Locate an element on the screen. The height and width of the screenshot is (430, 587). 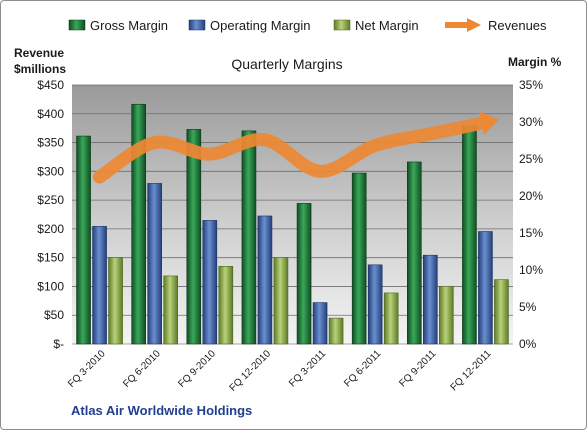
y-left-tick-label: $350 is located at coordinates (50, 143).